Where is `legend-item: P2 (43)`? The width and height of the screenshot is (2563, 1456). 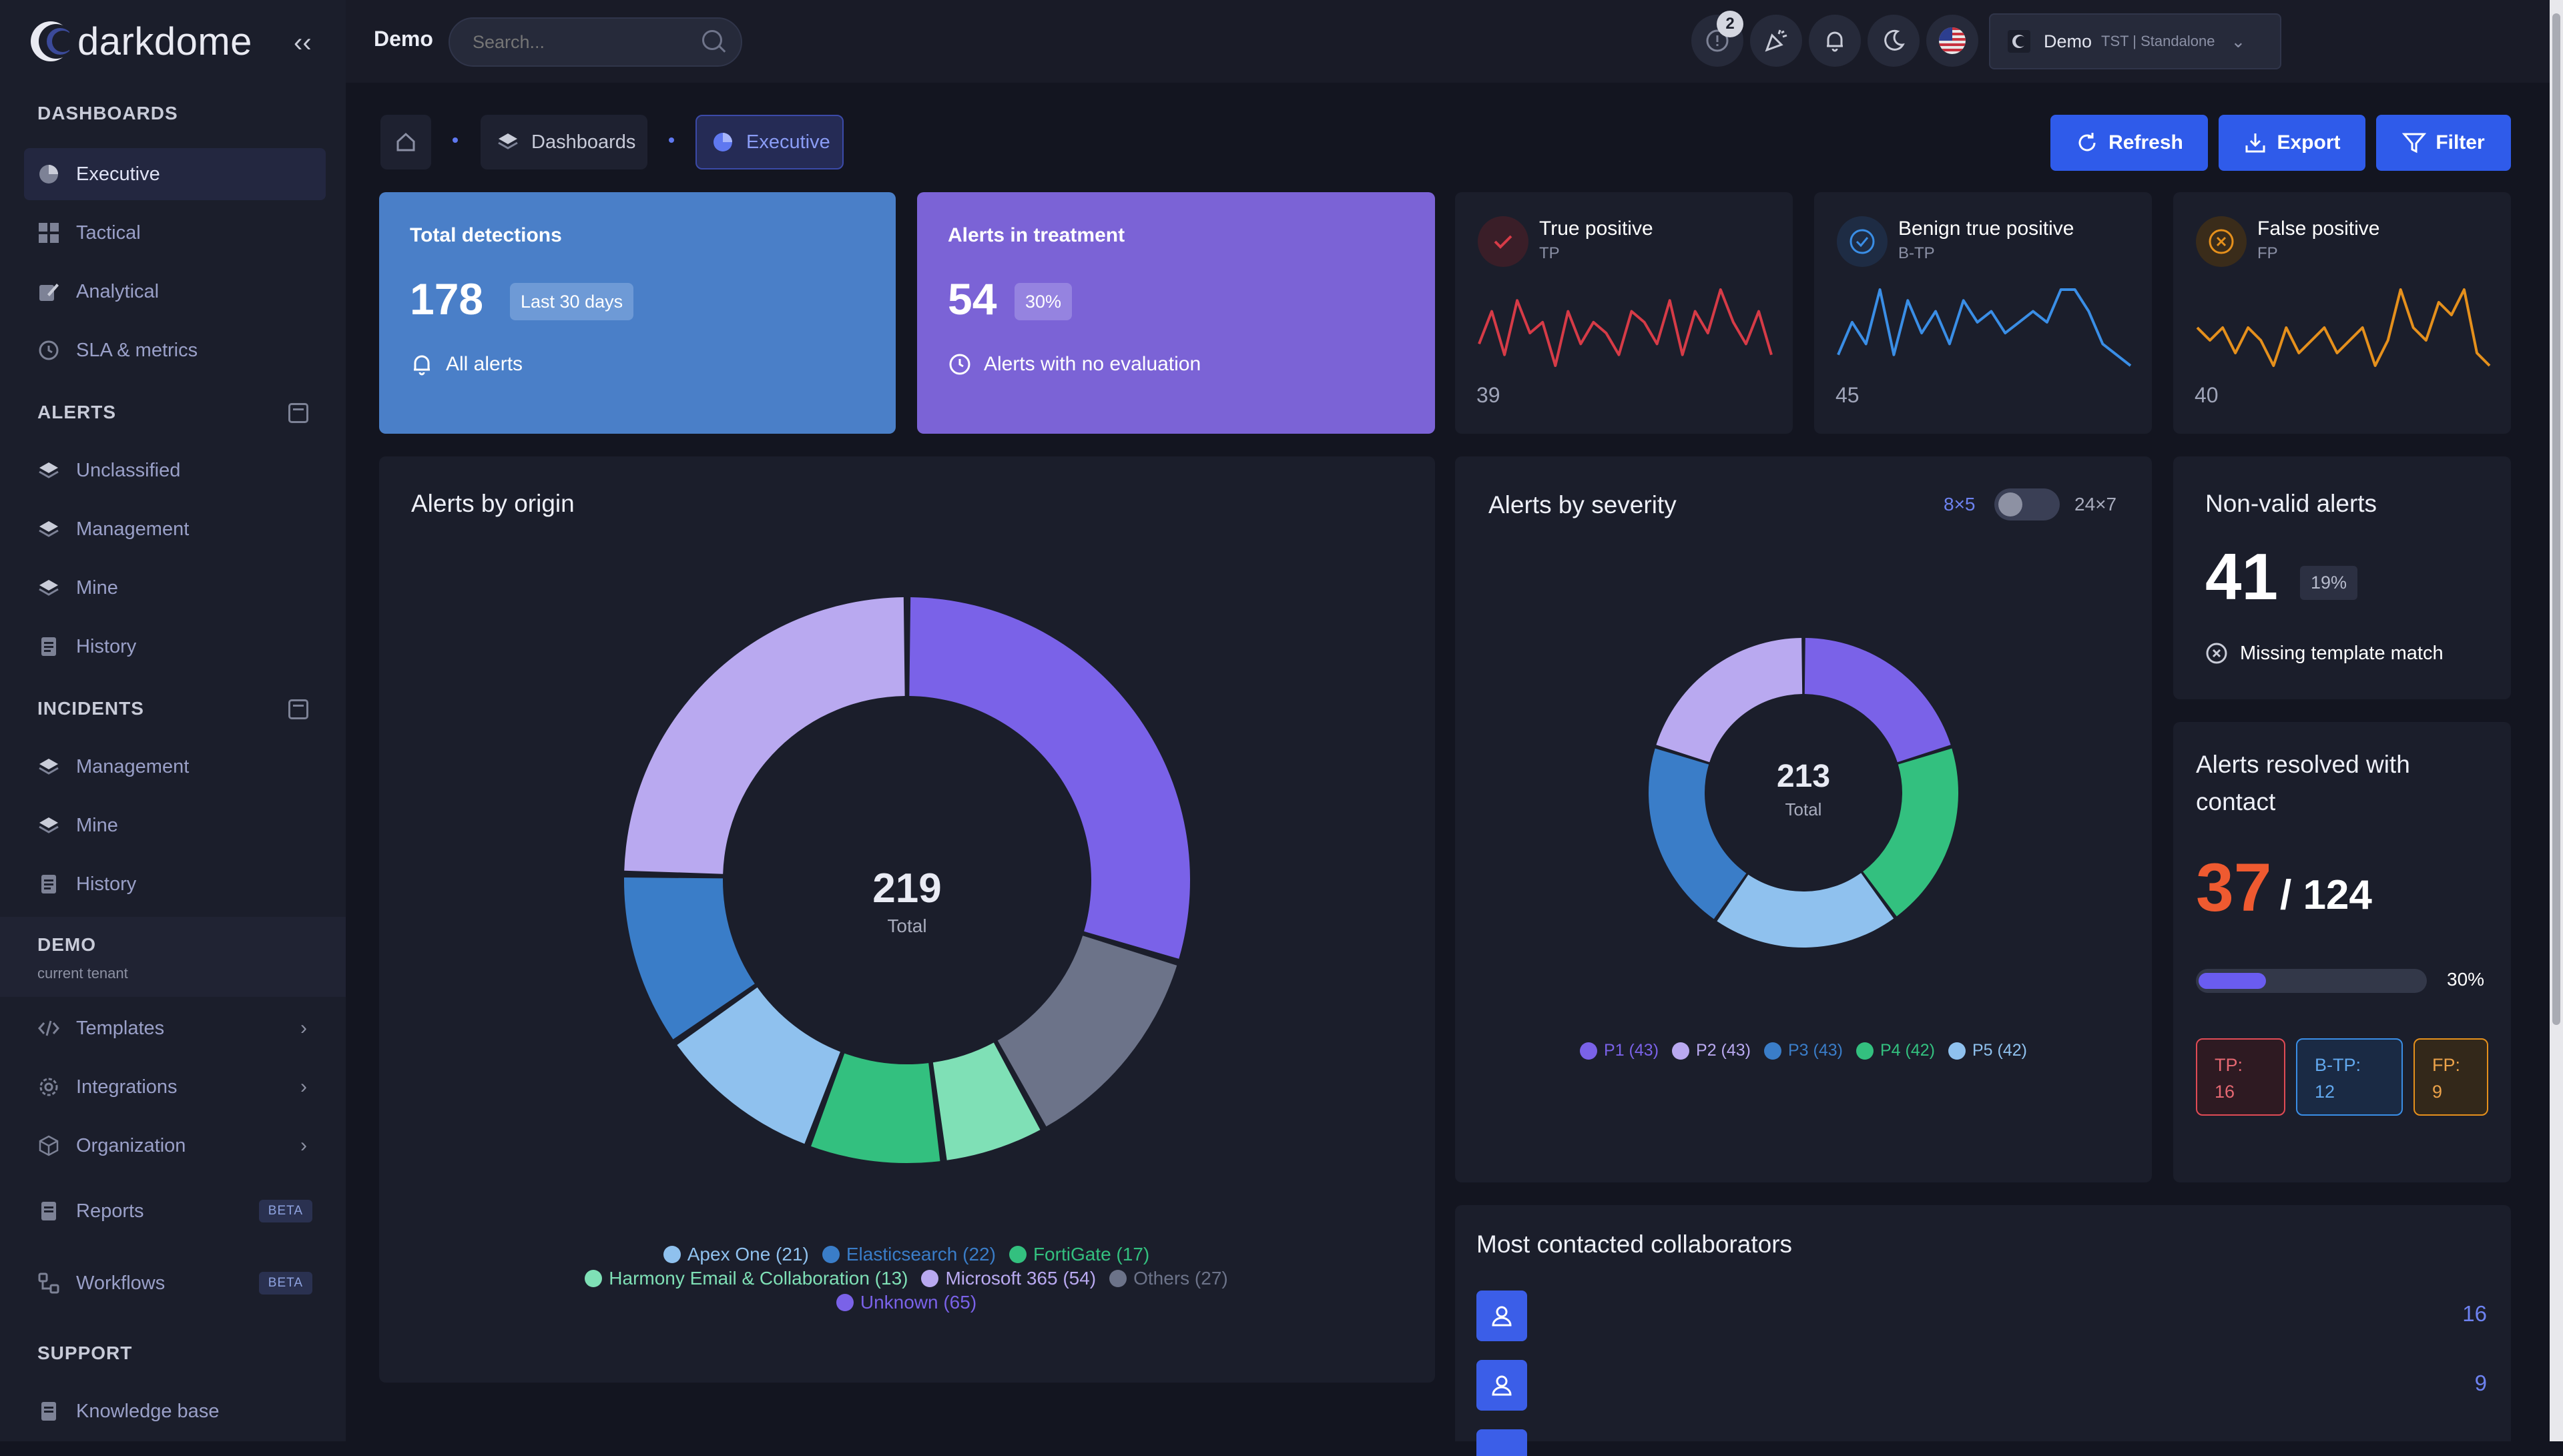
legend-item: P2 (43) is located at coordinates (1711, 1050).